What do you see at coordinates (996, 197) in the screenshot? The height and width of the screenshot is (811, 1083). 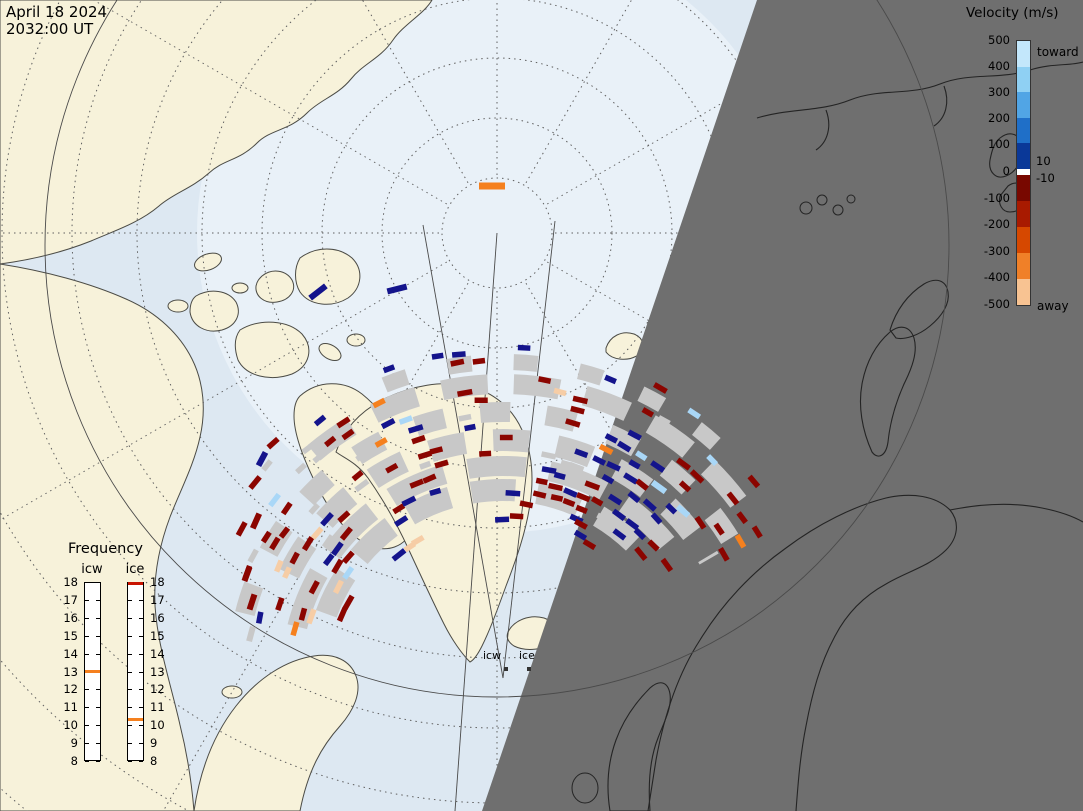 I see `velocity-tick-label: -100` at bounding box center [996, 197].